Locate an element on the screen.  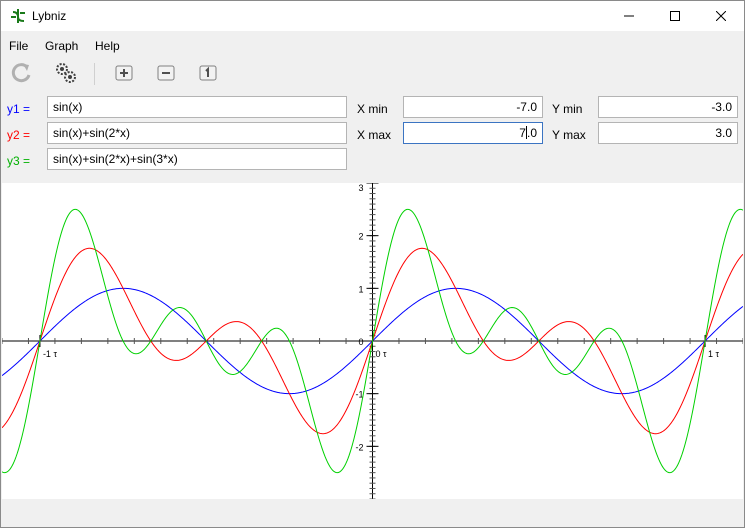
zoom-in-button is located at coordinates (124, 73).